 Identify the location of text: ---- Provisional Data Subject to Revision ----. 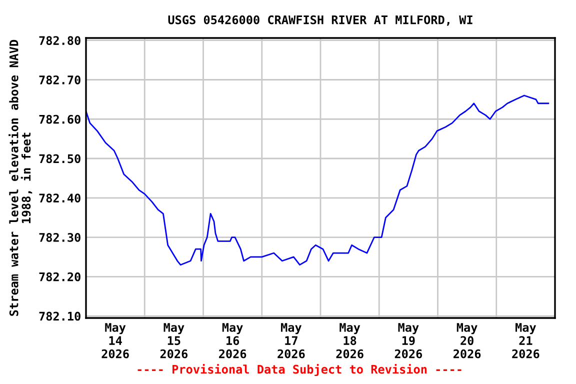
(300, 370).